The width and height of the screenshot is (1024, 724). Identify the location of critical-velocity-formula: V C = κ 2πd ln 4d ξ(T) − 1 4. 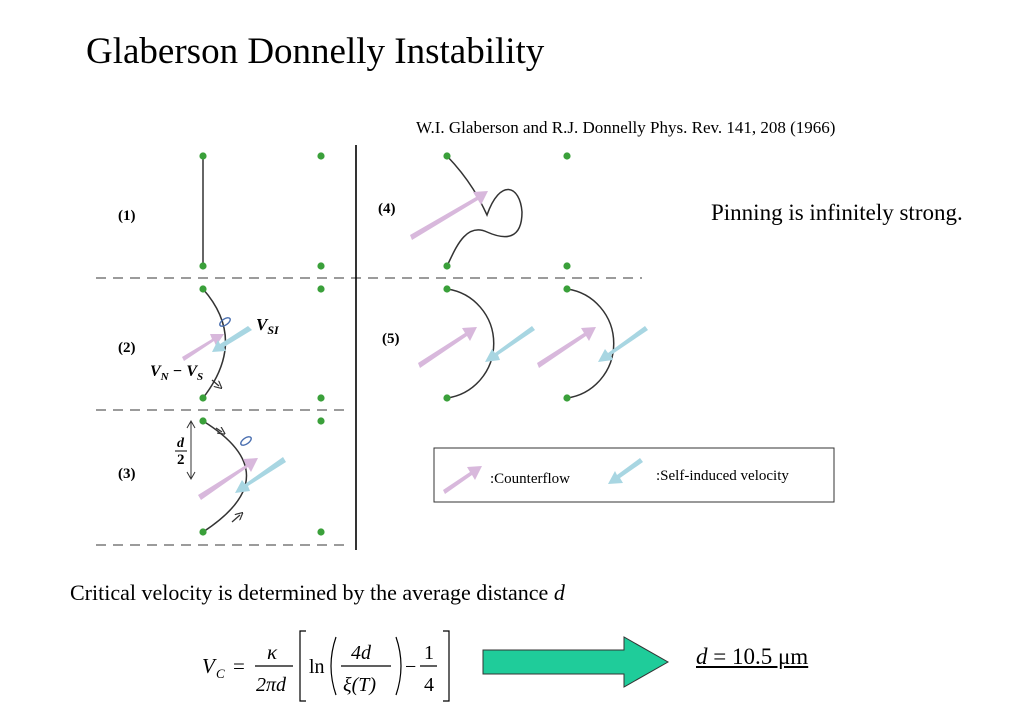
(326, 666).